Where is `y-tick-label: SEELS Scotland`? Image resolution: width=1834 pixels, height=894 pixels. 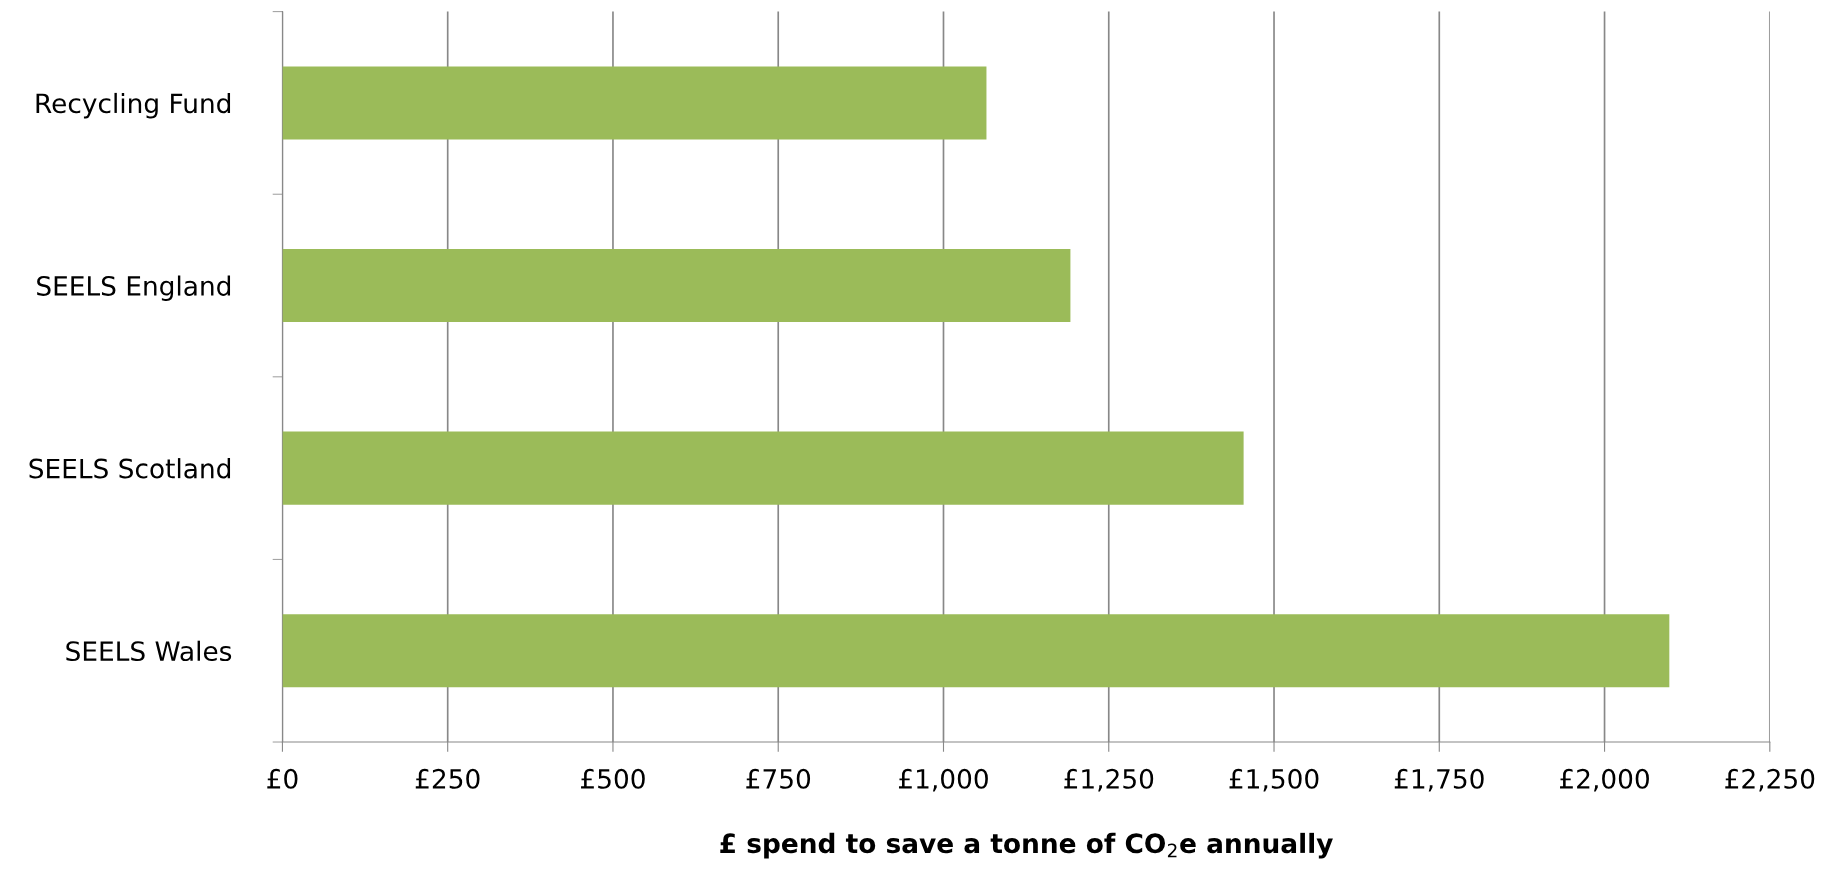 y-tick-label: SEELS Scotland is located at coordinates (130, 468).